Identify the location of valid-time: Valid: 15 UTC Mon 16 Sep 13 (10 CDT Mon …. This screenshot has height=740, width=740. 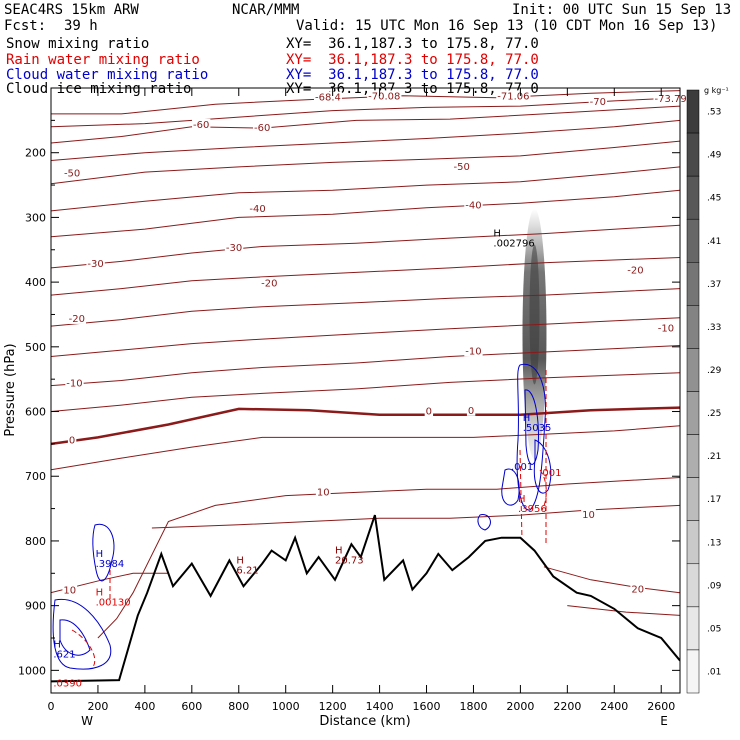
(507, 26).